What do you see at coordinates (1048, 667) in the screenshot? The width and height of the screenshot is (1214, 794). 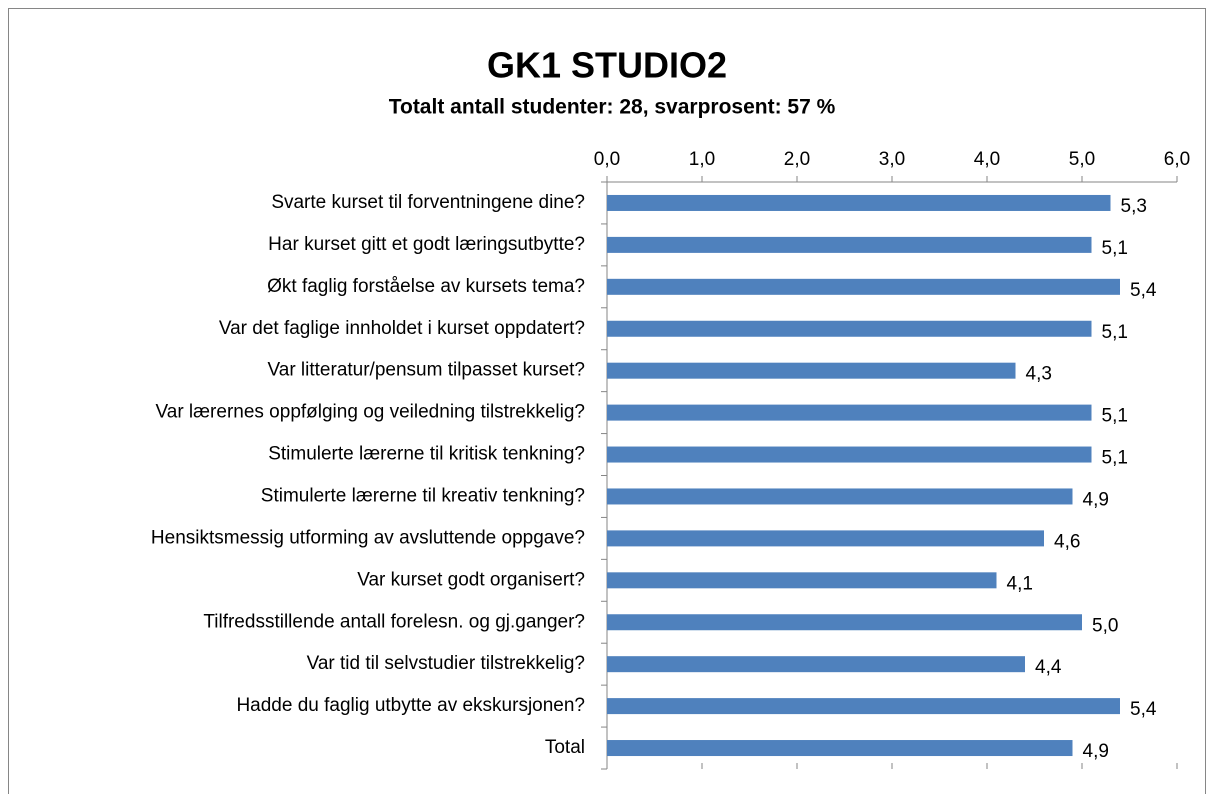 I see `value-label: 4,4` at bounding box center [1048, 667].